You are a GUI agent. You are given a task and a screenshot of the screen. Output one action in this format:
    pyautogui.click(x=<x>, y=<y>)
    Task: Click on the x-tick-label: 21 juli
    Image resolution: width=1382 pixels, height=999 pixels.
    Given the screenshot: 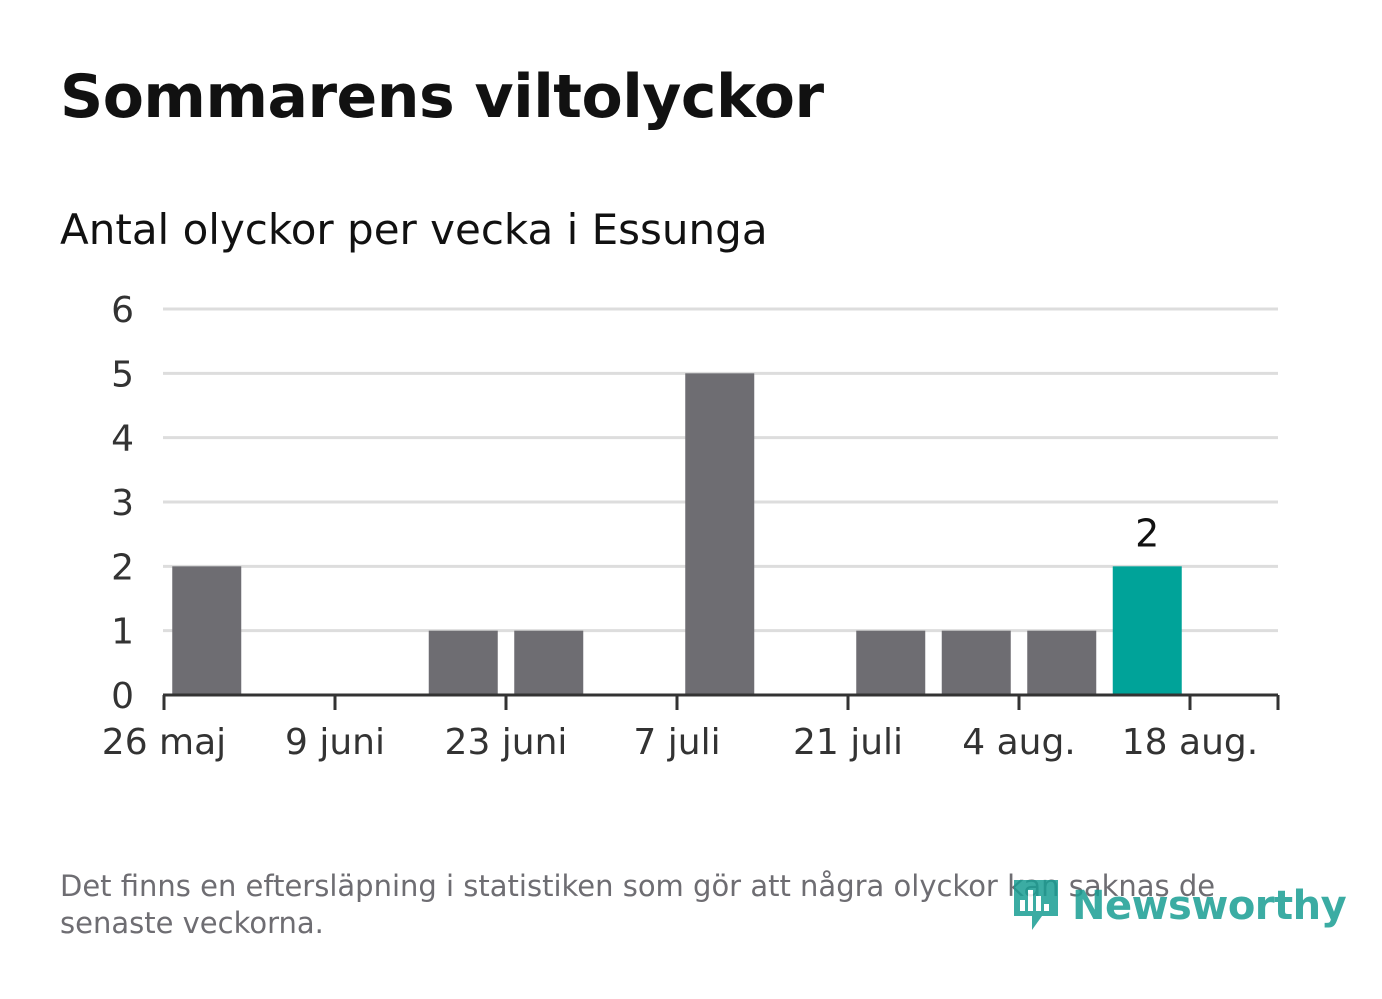 What is the action you would take?
    pyautogui.click(x=848, y=742)
    